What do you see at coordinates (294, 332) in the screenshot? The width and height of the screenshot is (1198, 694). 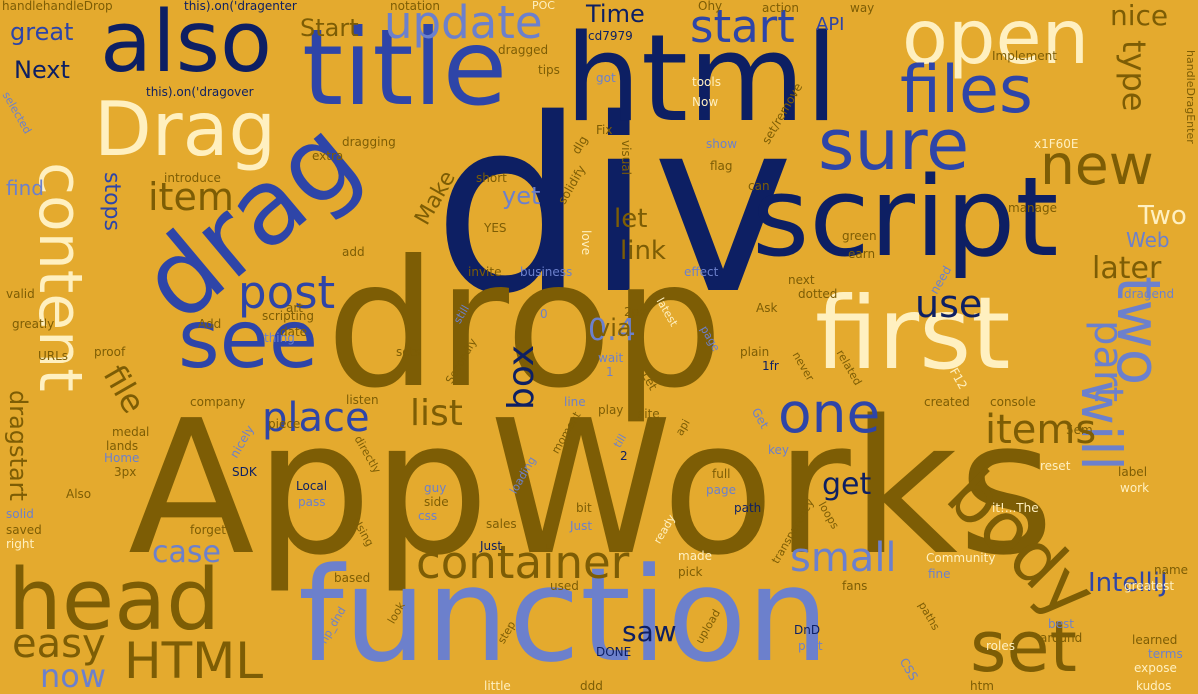 I see `word-date: date` at bounding box center [294, 332].